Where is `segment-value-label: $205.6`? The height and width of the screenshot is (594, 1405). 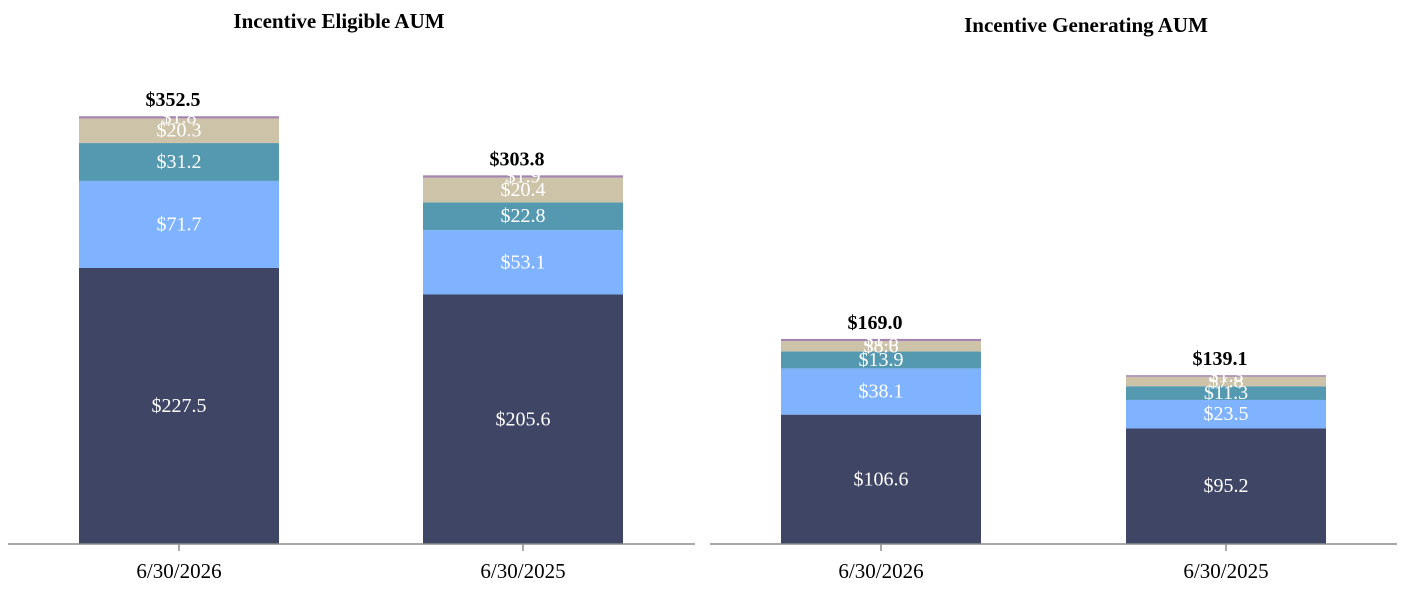 segment-value-label: $205.6 is located at coordinates (523, 419).